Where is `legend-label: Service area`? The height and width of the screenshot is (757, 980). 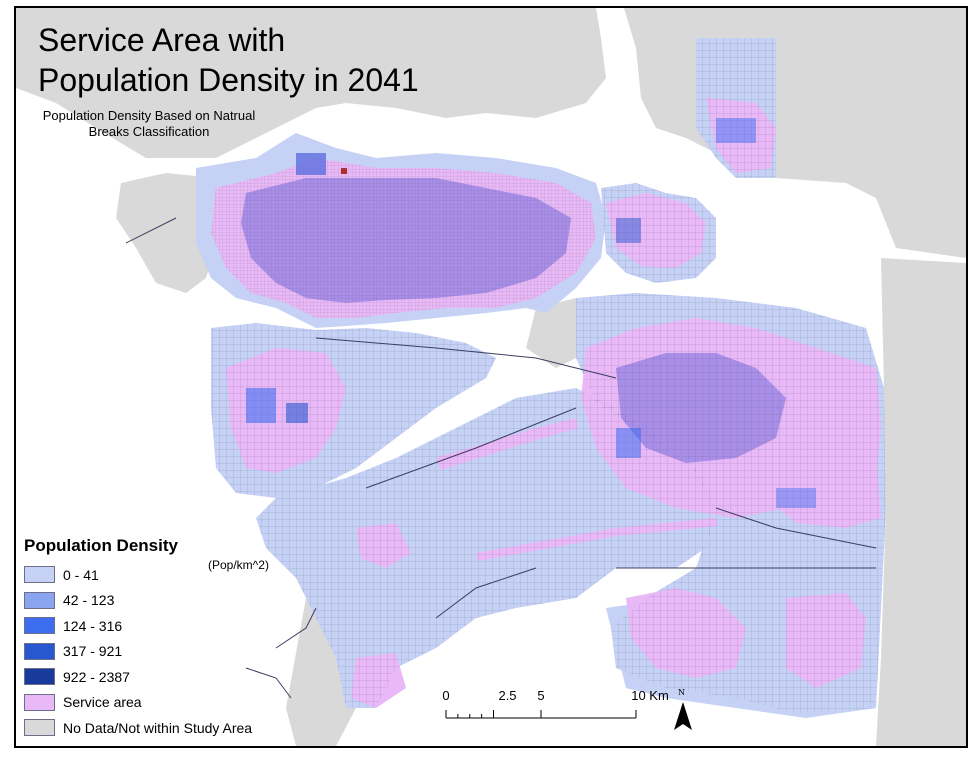
legend-label: Service area is located at coordinates (102, 702).